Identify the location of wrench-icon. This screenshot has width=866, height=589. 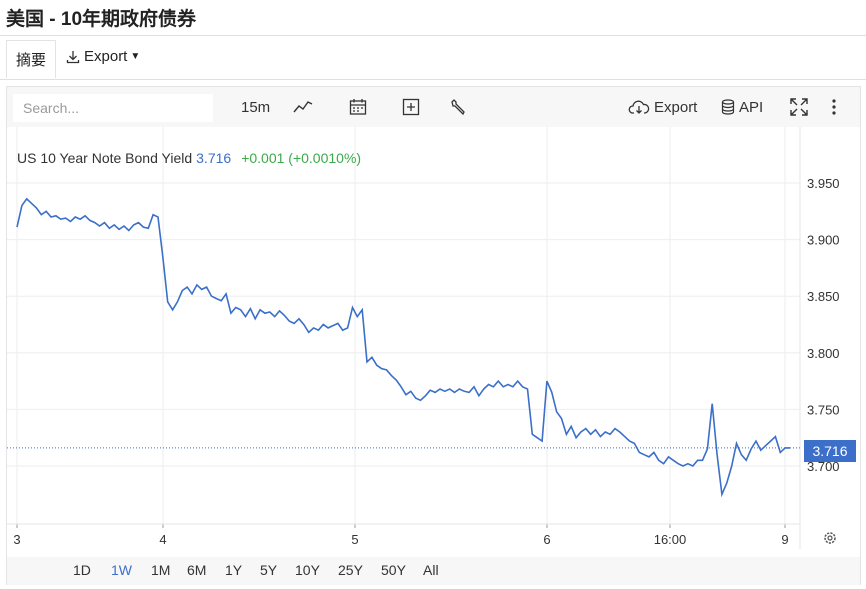
(458, 107).